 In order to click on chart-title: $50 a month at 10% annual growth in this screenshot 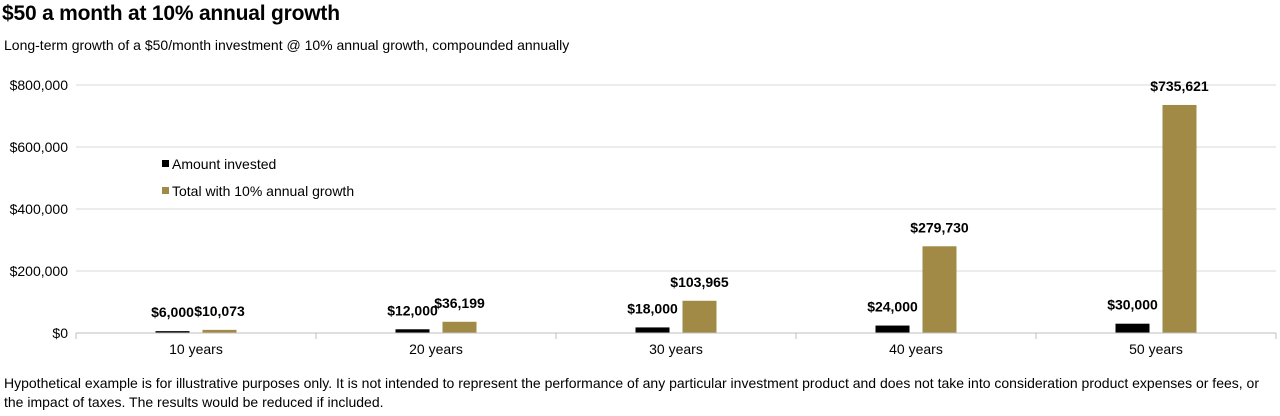, I will do `click(171, 13)`.